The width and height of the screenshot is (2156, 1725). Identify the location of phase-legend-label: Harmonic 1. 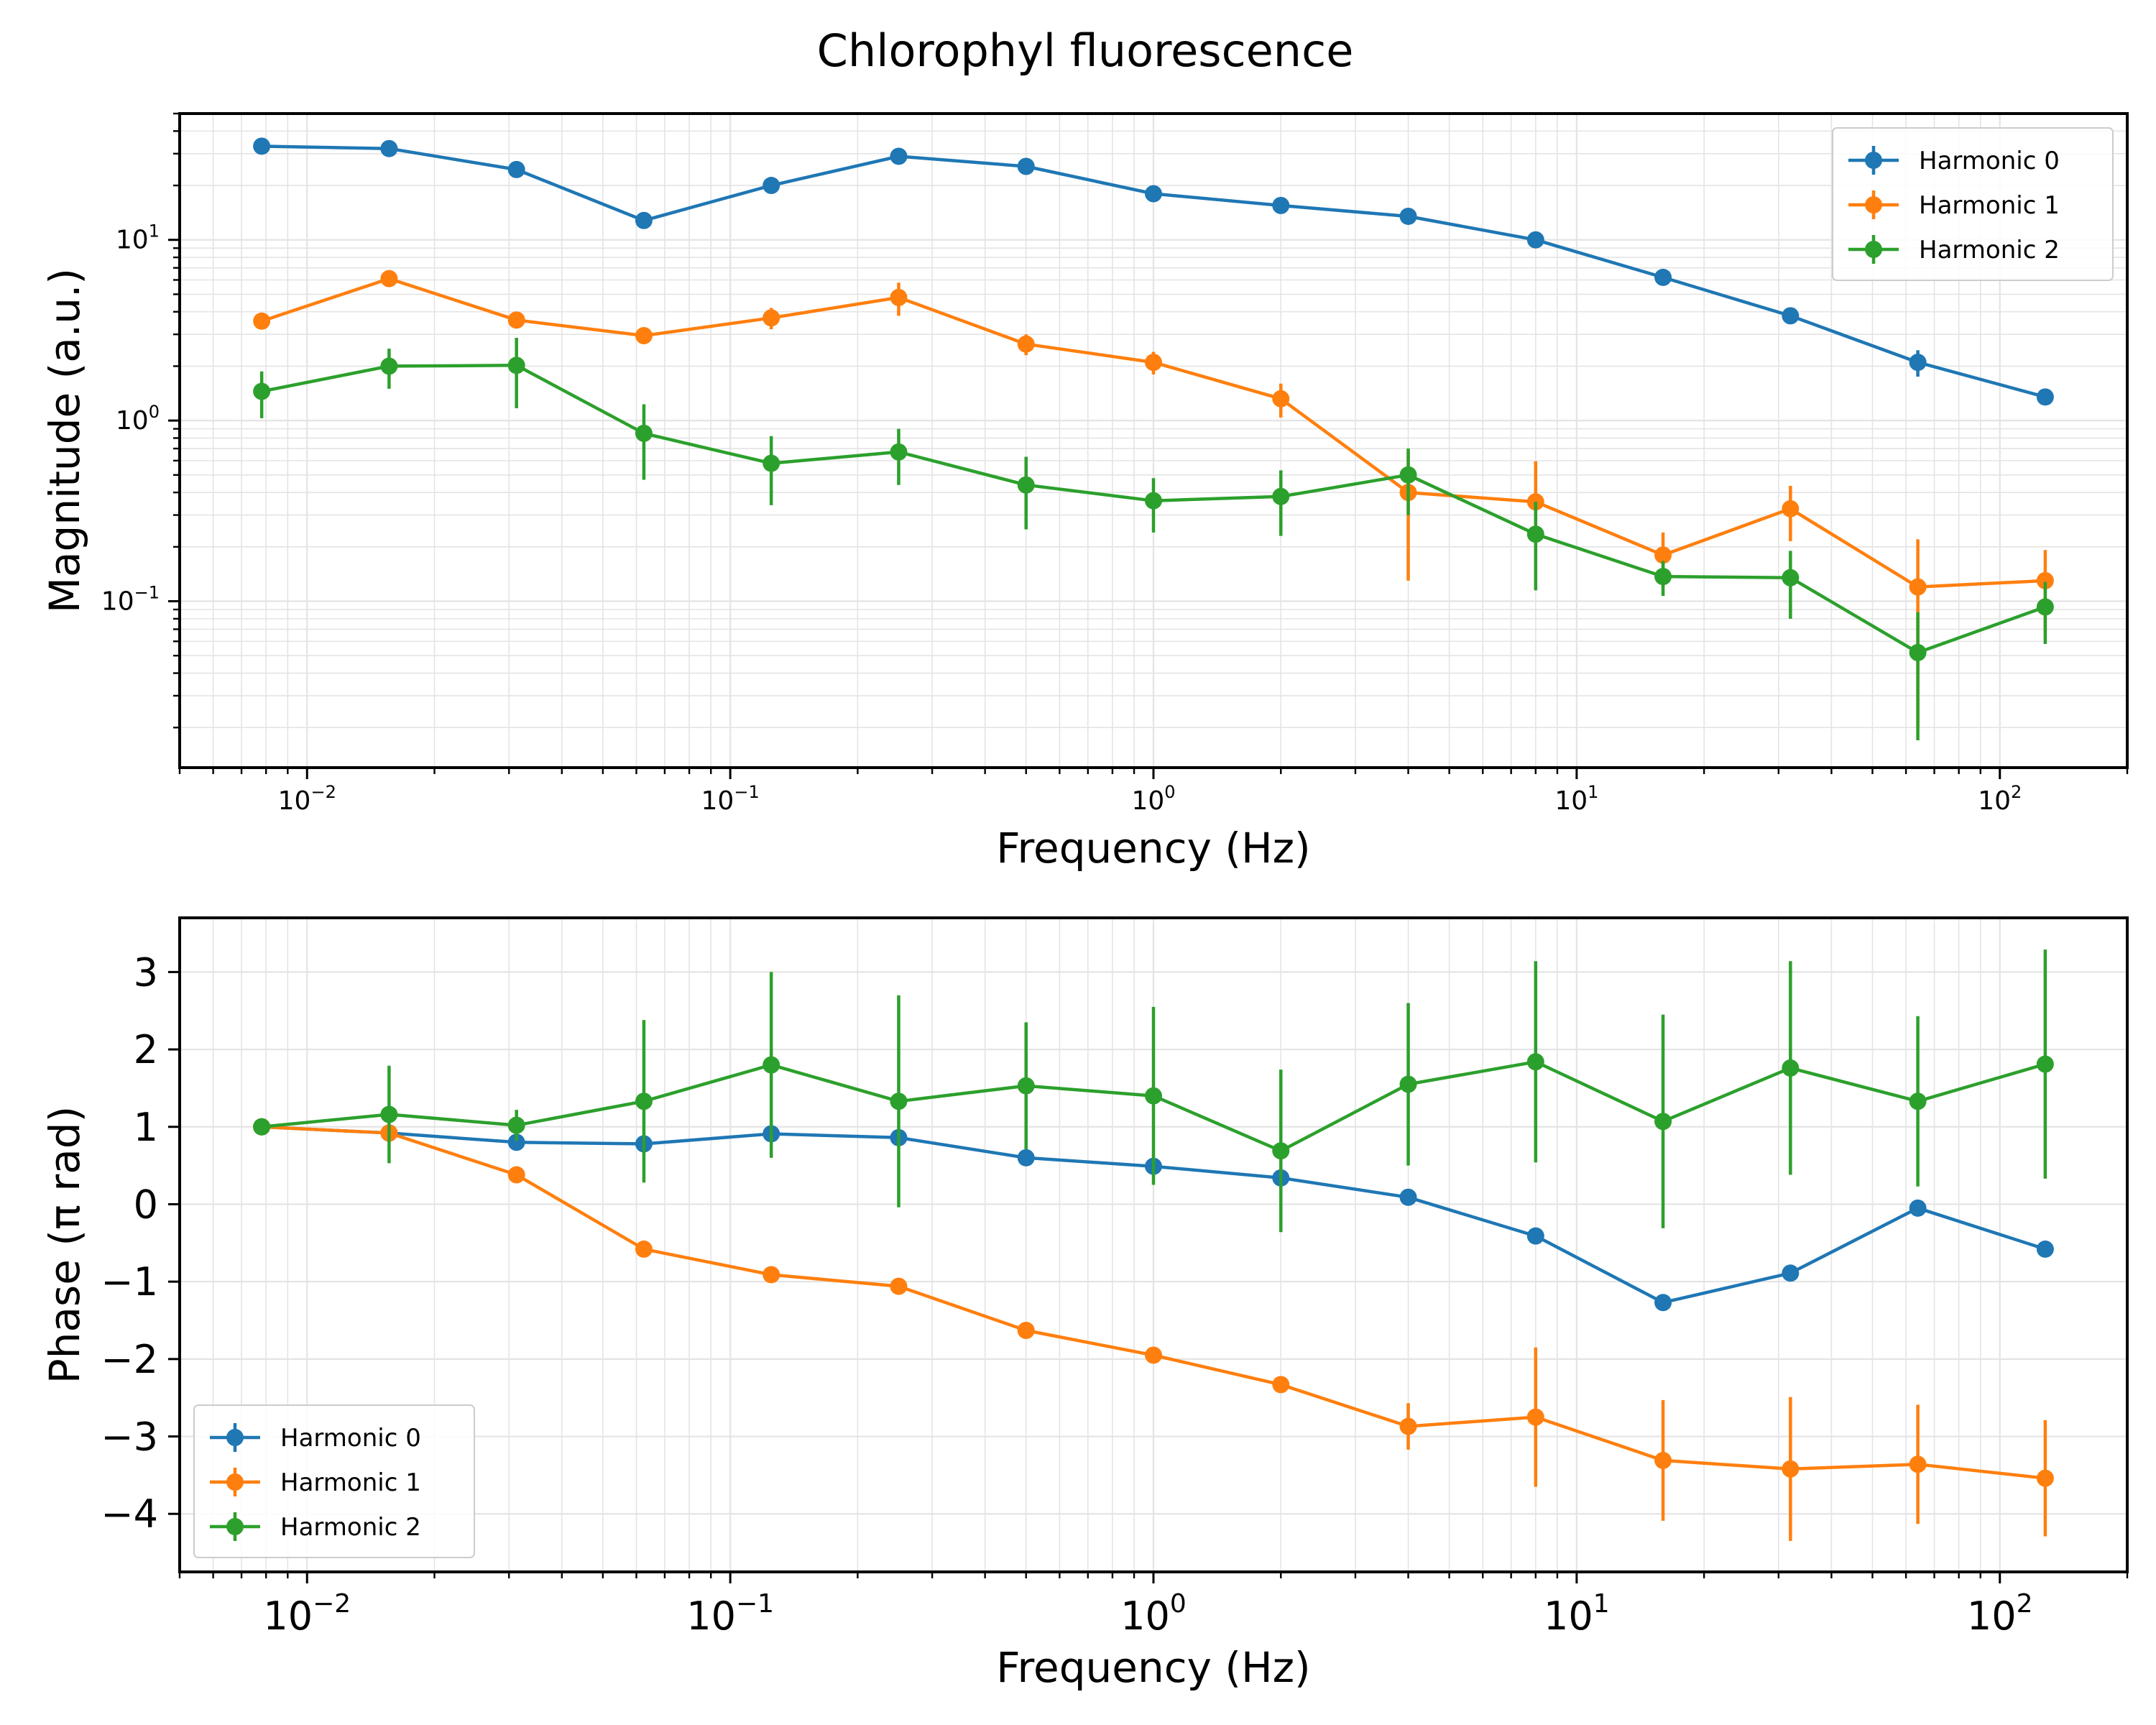
(351, 1482).